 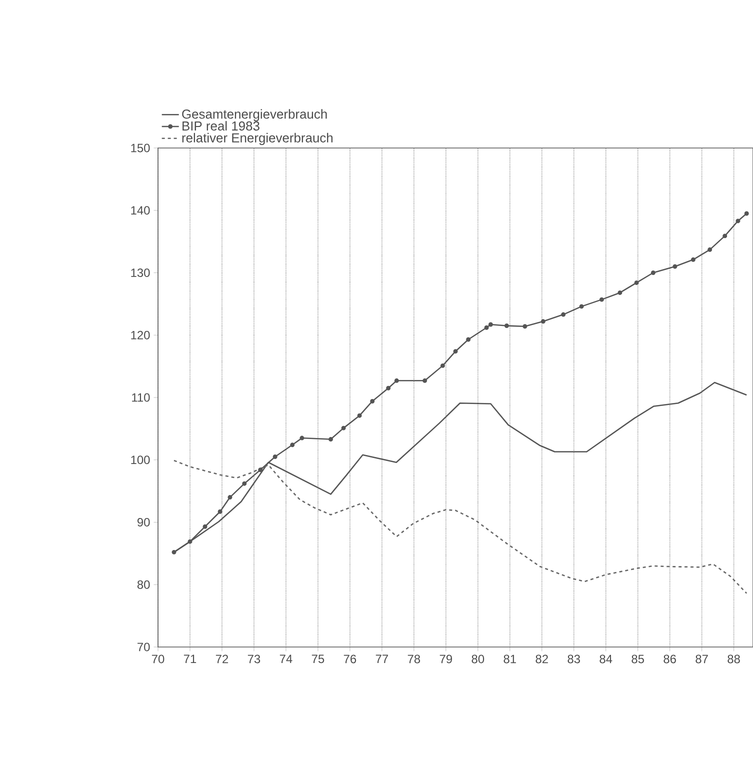 What do you see at coordinates (510, 659) in the screenshot?
I see `x-tick-label: 81` at bounding box center [510, 659].